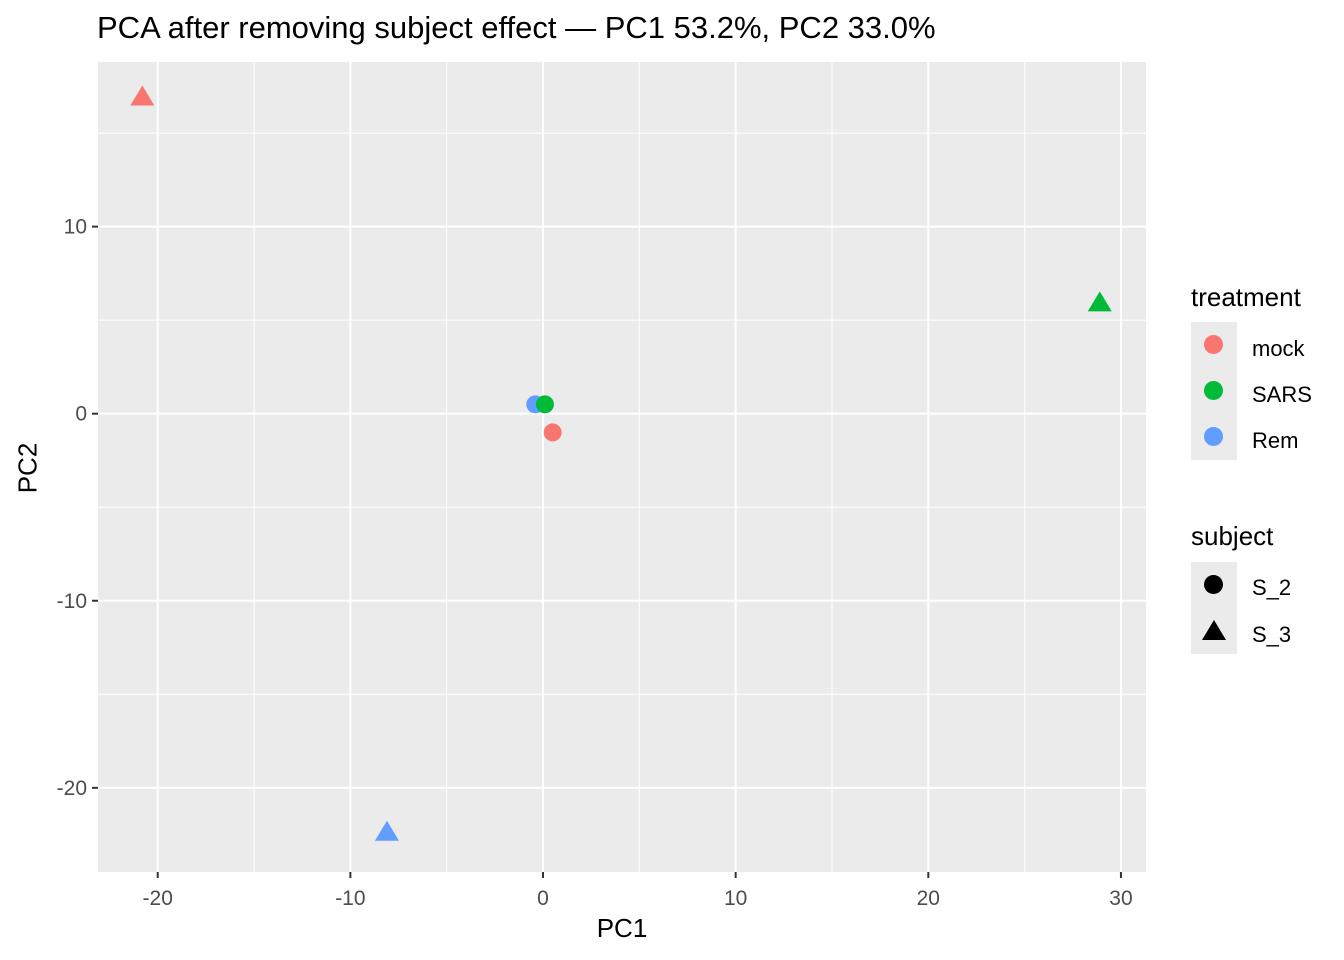  I want to click on x-tick-label: 10, so click(735, 898).